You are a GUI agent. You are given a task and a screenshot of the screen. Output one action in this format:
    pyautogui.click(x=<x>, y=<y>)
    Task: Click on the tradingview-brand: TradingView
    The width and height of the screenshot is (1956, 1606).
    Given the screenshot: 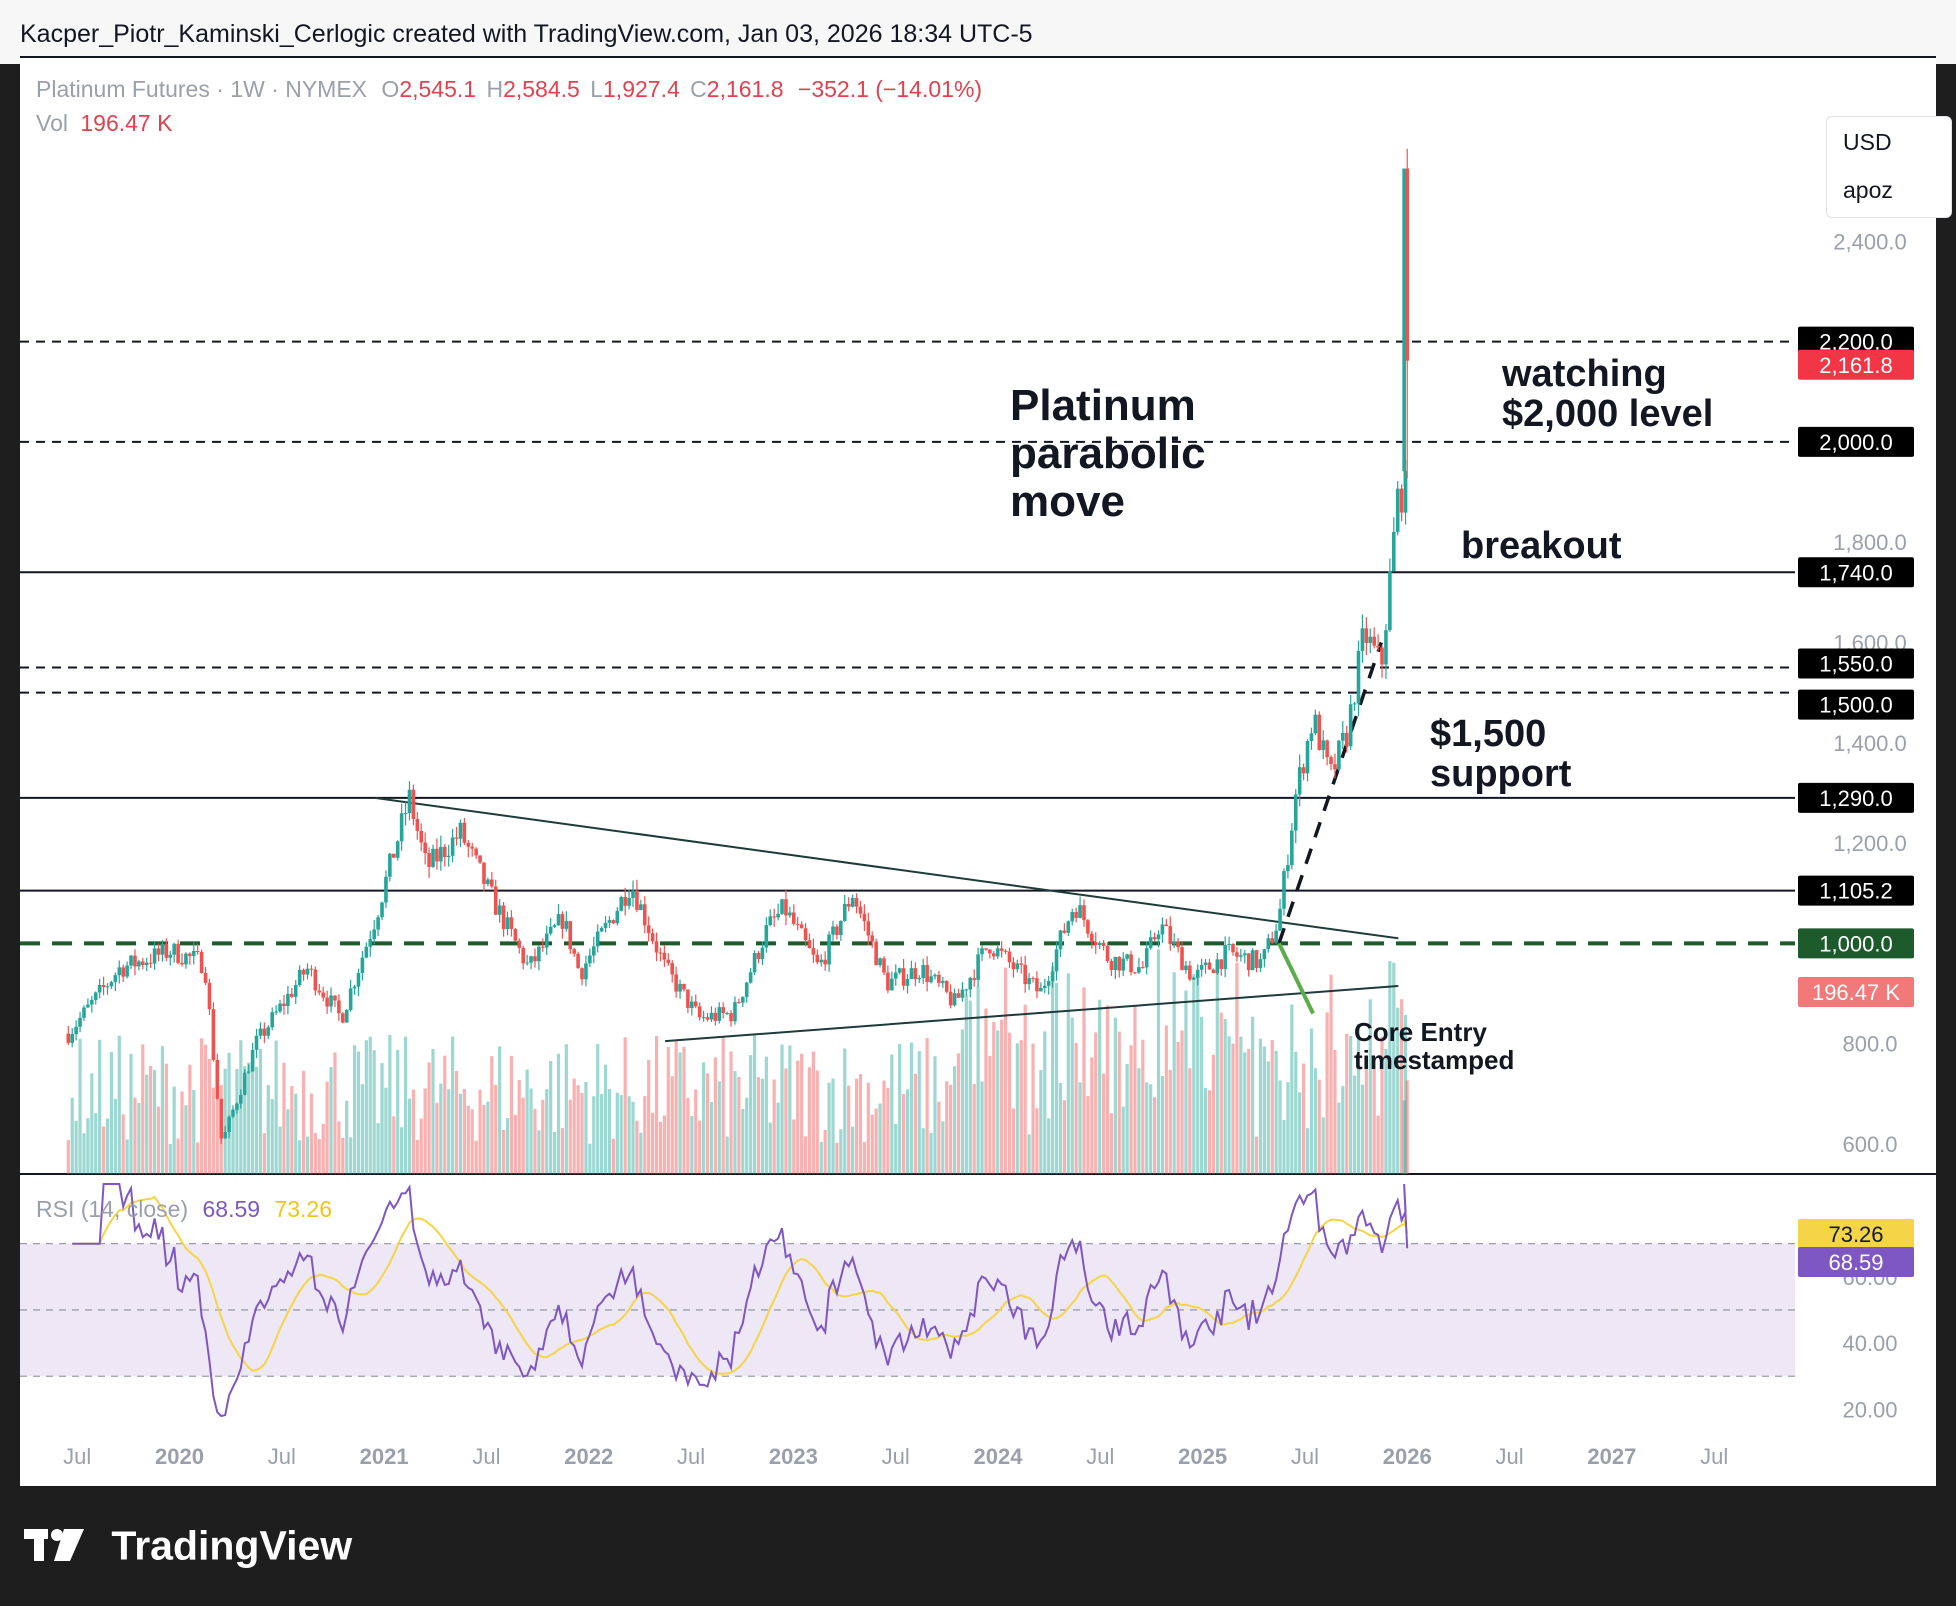 What is the action you would take?
    pyautogui.click(x=188, y=1545)
    